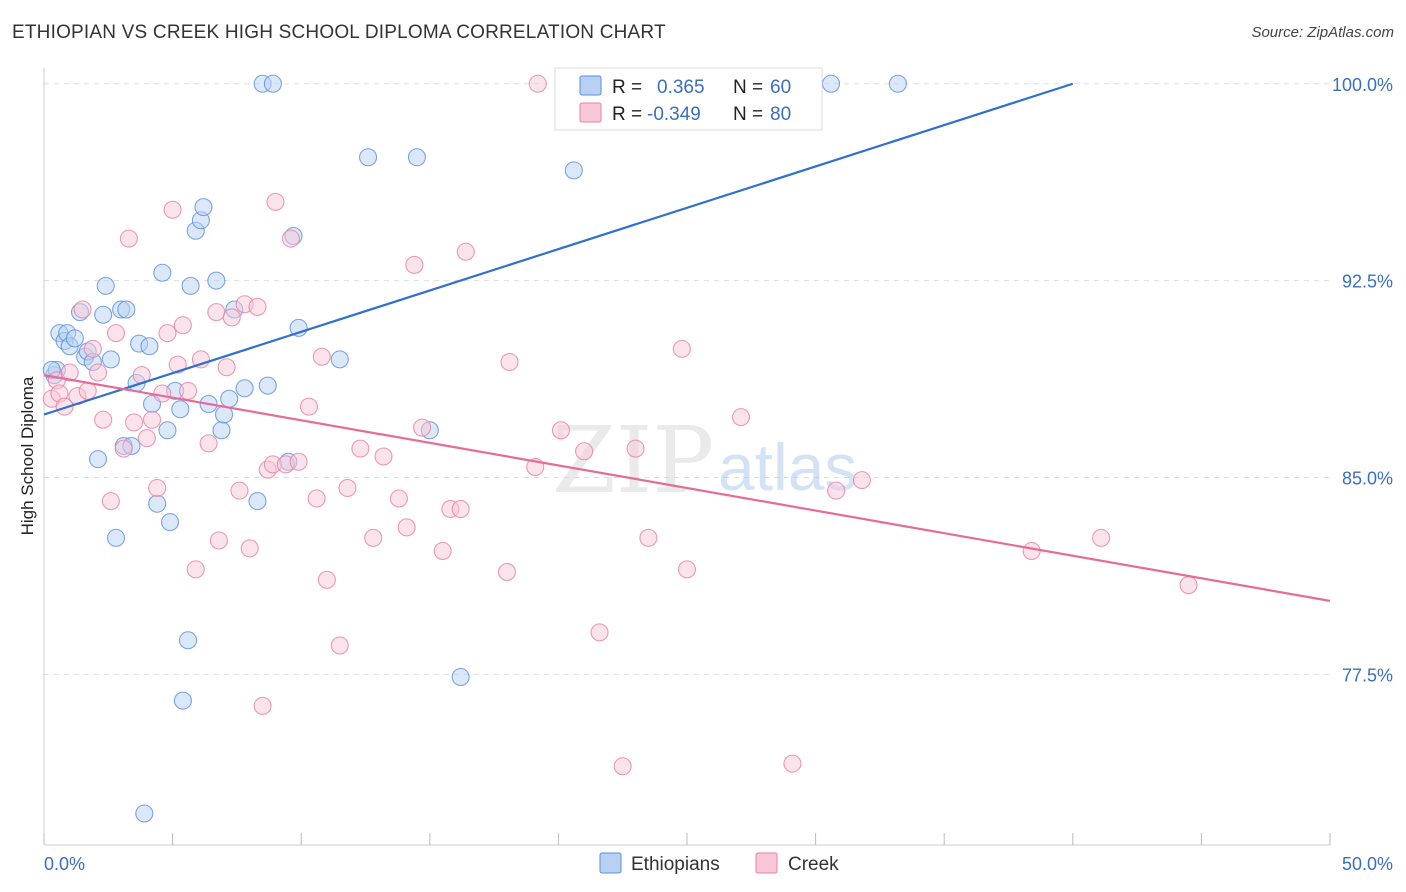 Image resolution: width=1406 pixels, height=892 pixels. What do you see at coordinates (748, 114) in the screenshot?
I see `legend-n-label-creek: N =` at bounding box center [748, 114].